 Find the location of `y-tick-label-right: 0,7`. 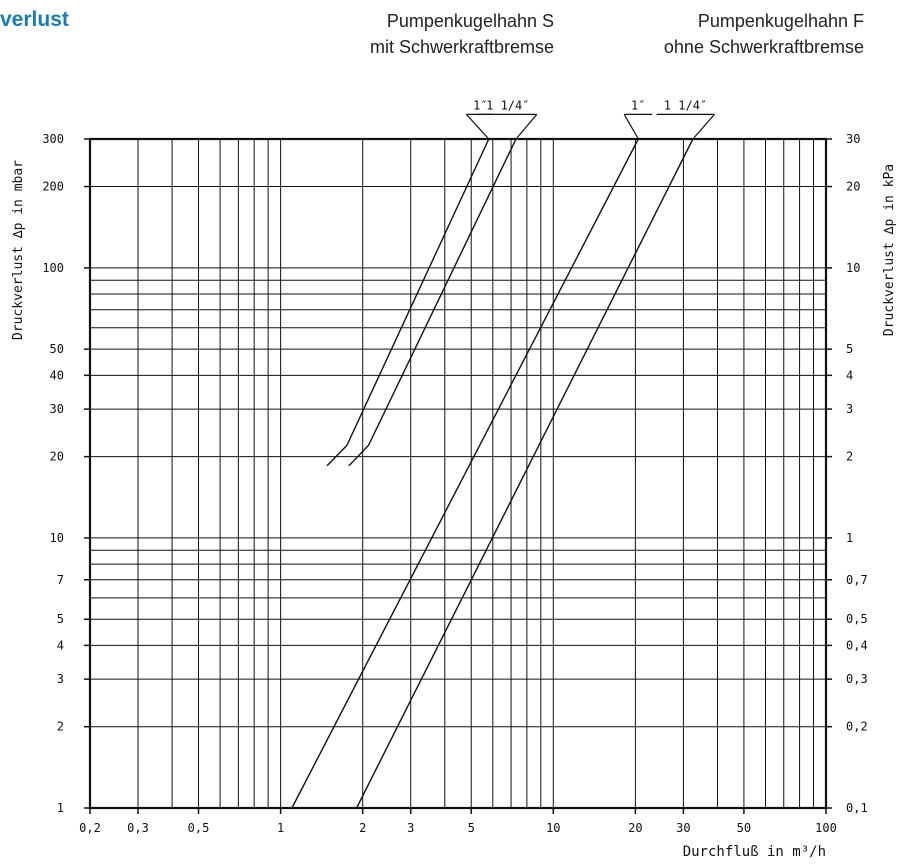

y-tick-label-right: 0,7 is located at coordinates (857, 580).